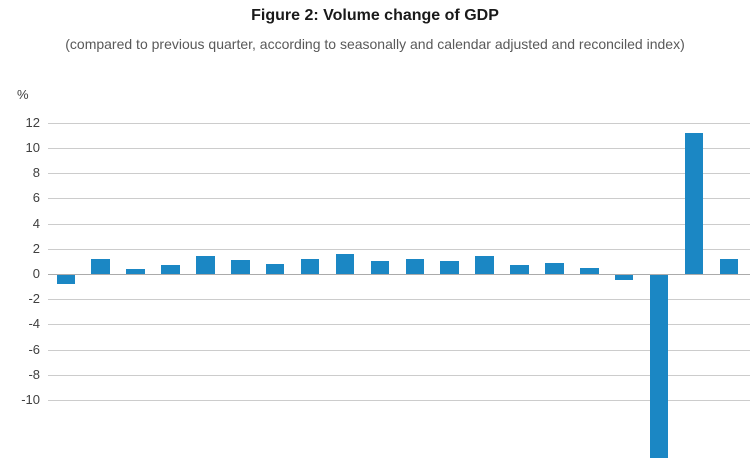 The height and width of the screenshot is (458, 750). I want to click on y-tick-label: 12, so click(32, 122).